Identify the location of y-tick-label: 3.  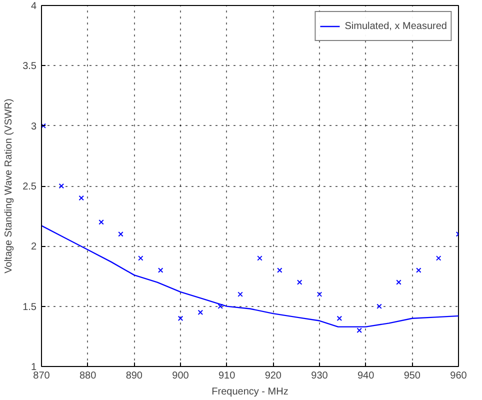
(33, 126).